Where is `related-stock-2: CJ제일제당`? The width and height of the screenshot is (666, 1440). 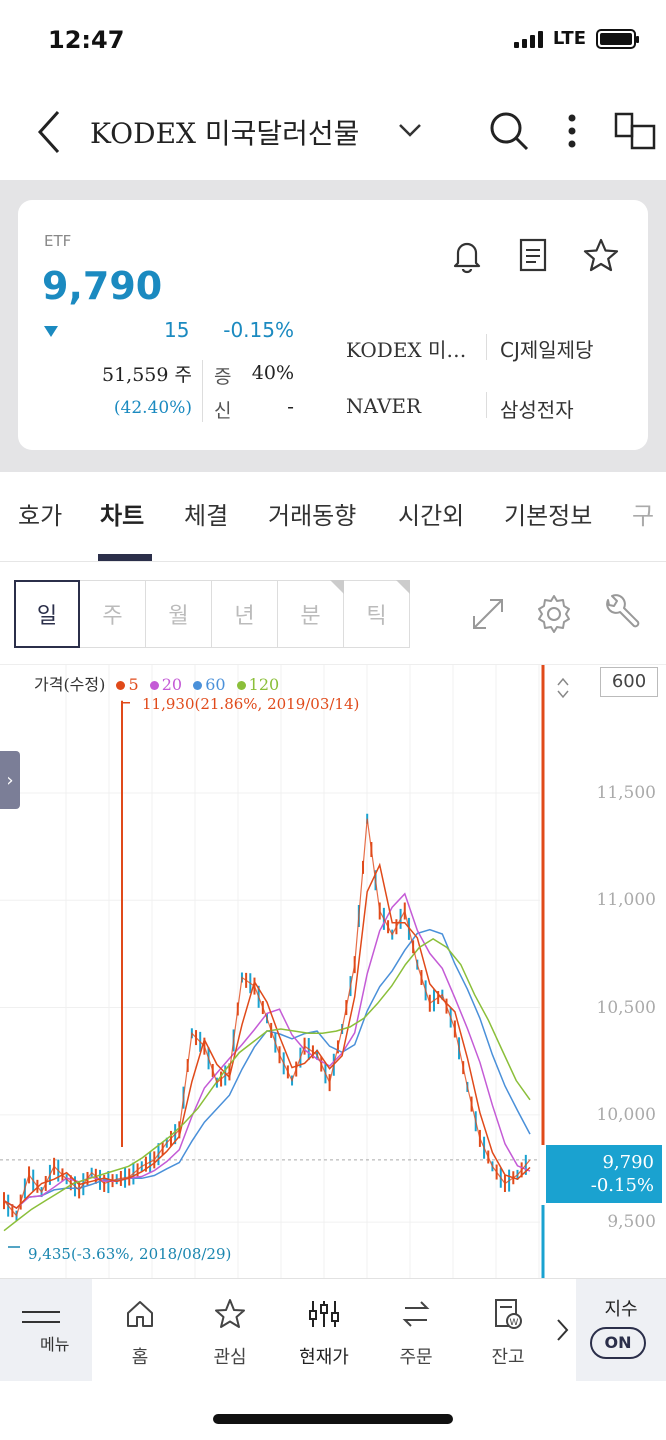
related-stock-2: CJ제일제당 is located at coordinates (547, 350).